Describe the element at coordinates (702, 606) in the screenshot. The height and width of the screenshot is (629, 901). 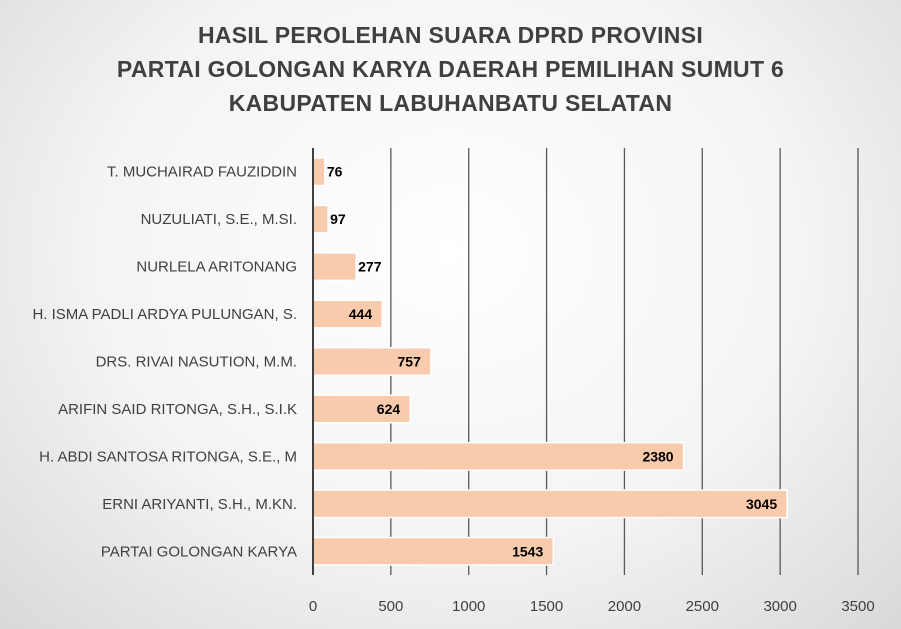
I see `x-tick-label: 2500` at that location.